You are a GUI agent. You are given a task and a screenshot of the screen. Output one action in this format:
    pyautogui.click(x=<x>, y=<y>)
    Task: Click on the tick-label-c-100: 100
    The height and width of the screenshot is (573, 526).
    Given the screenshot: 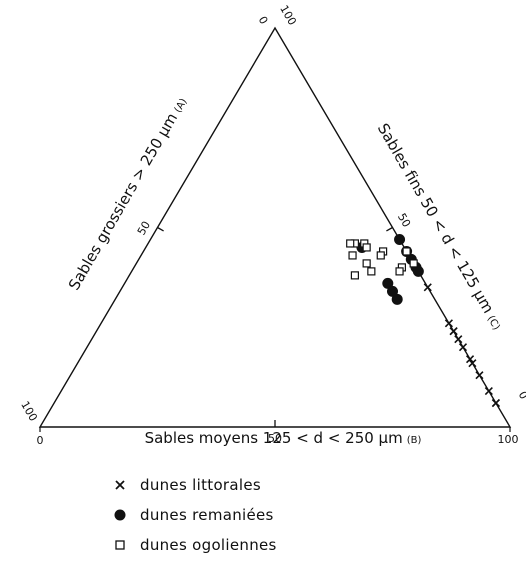 What is the action you would take?
    pyautogui.click(x=288, y=15)
    